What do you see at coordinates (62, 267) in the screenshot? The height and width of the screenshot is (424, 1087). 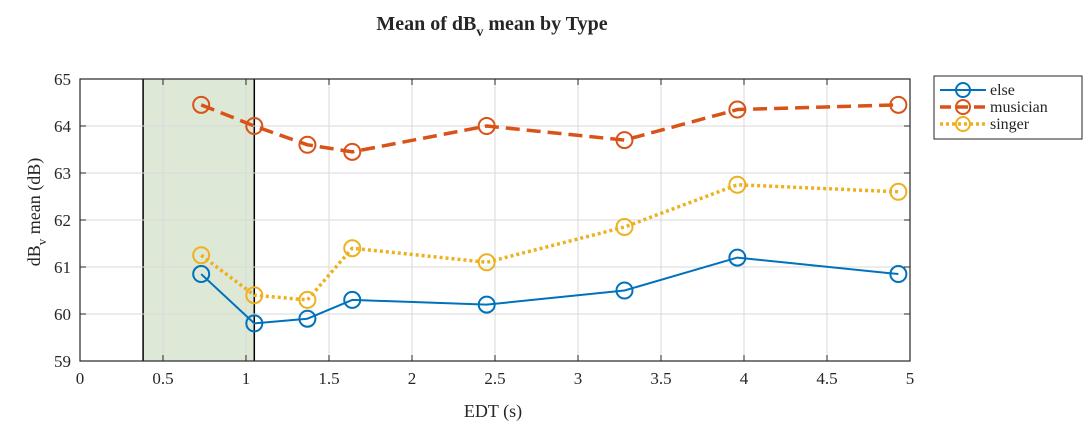 I see `y-tick-label: 61` at bounding box center [62, 267].